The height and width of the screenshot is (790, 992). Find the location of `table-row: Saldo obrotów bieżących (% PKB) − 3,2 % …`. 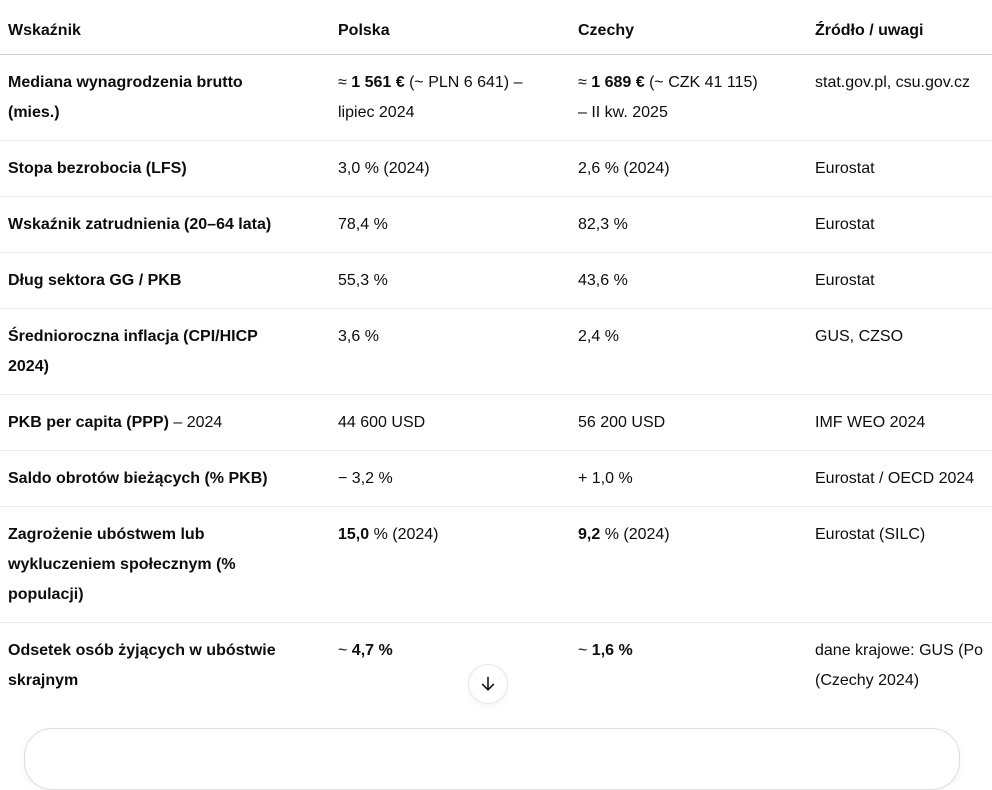

table-row: Saldo obrotów bieżących (% PKB) − 3,2 % … is located at coordinates (496, 478).